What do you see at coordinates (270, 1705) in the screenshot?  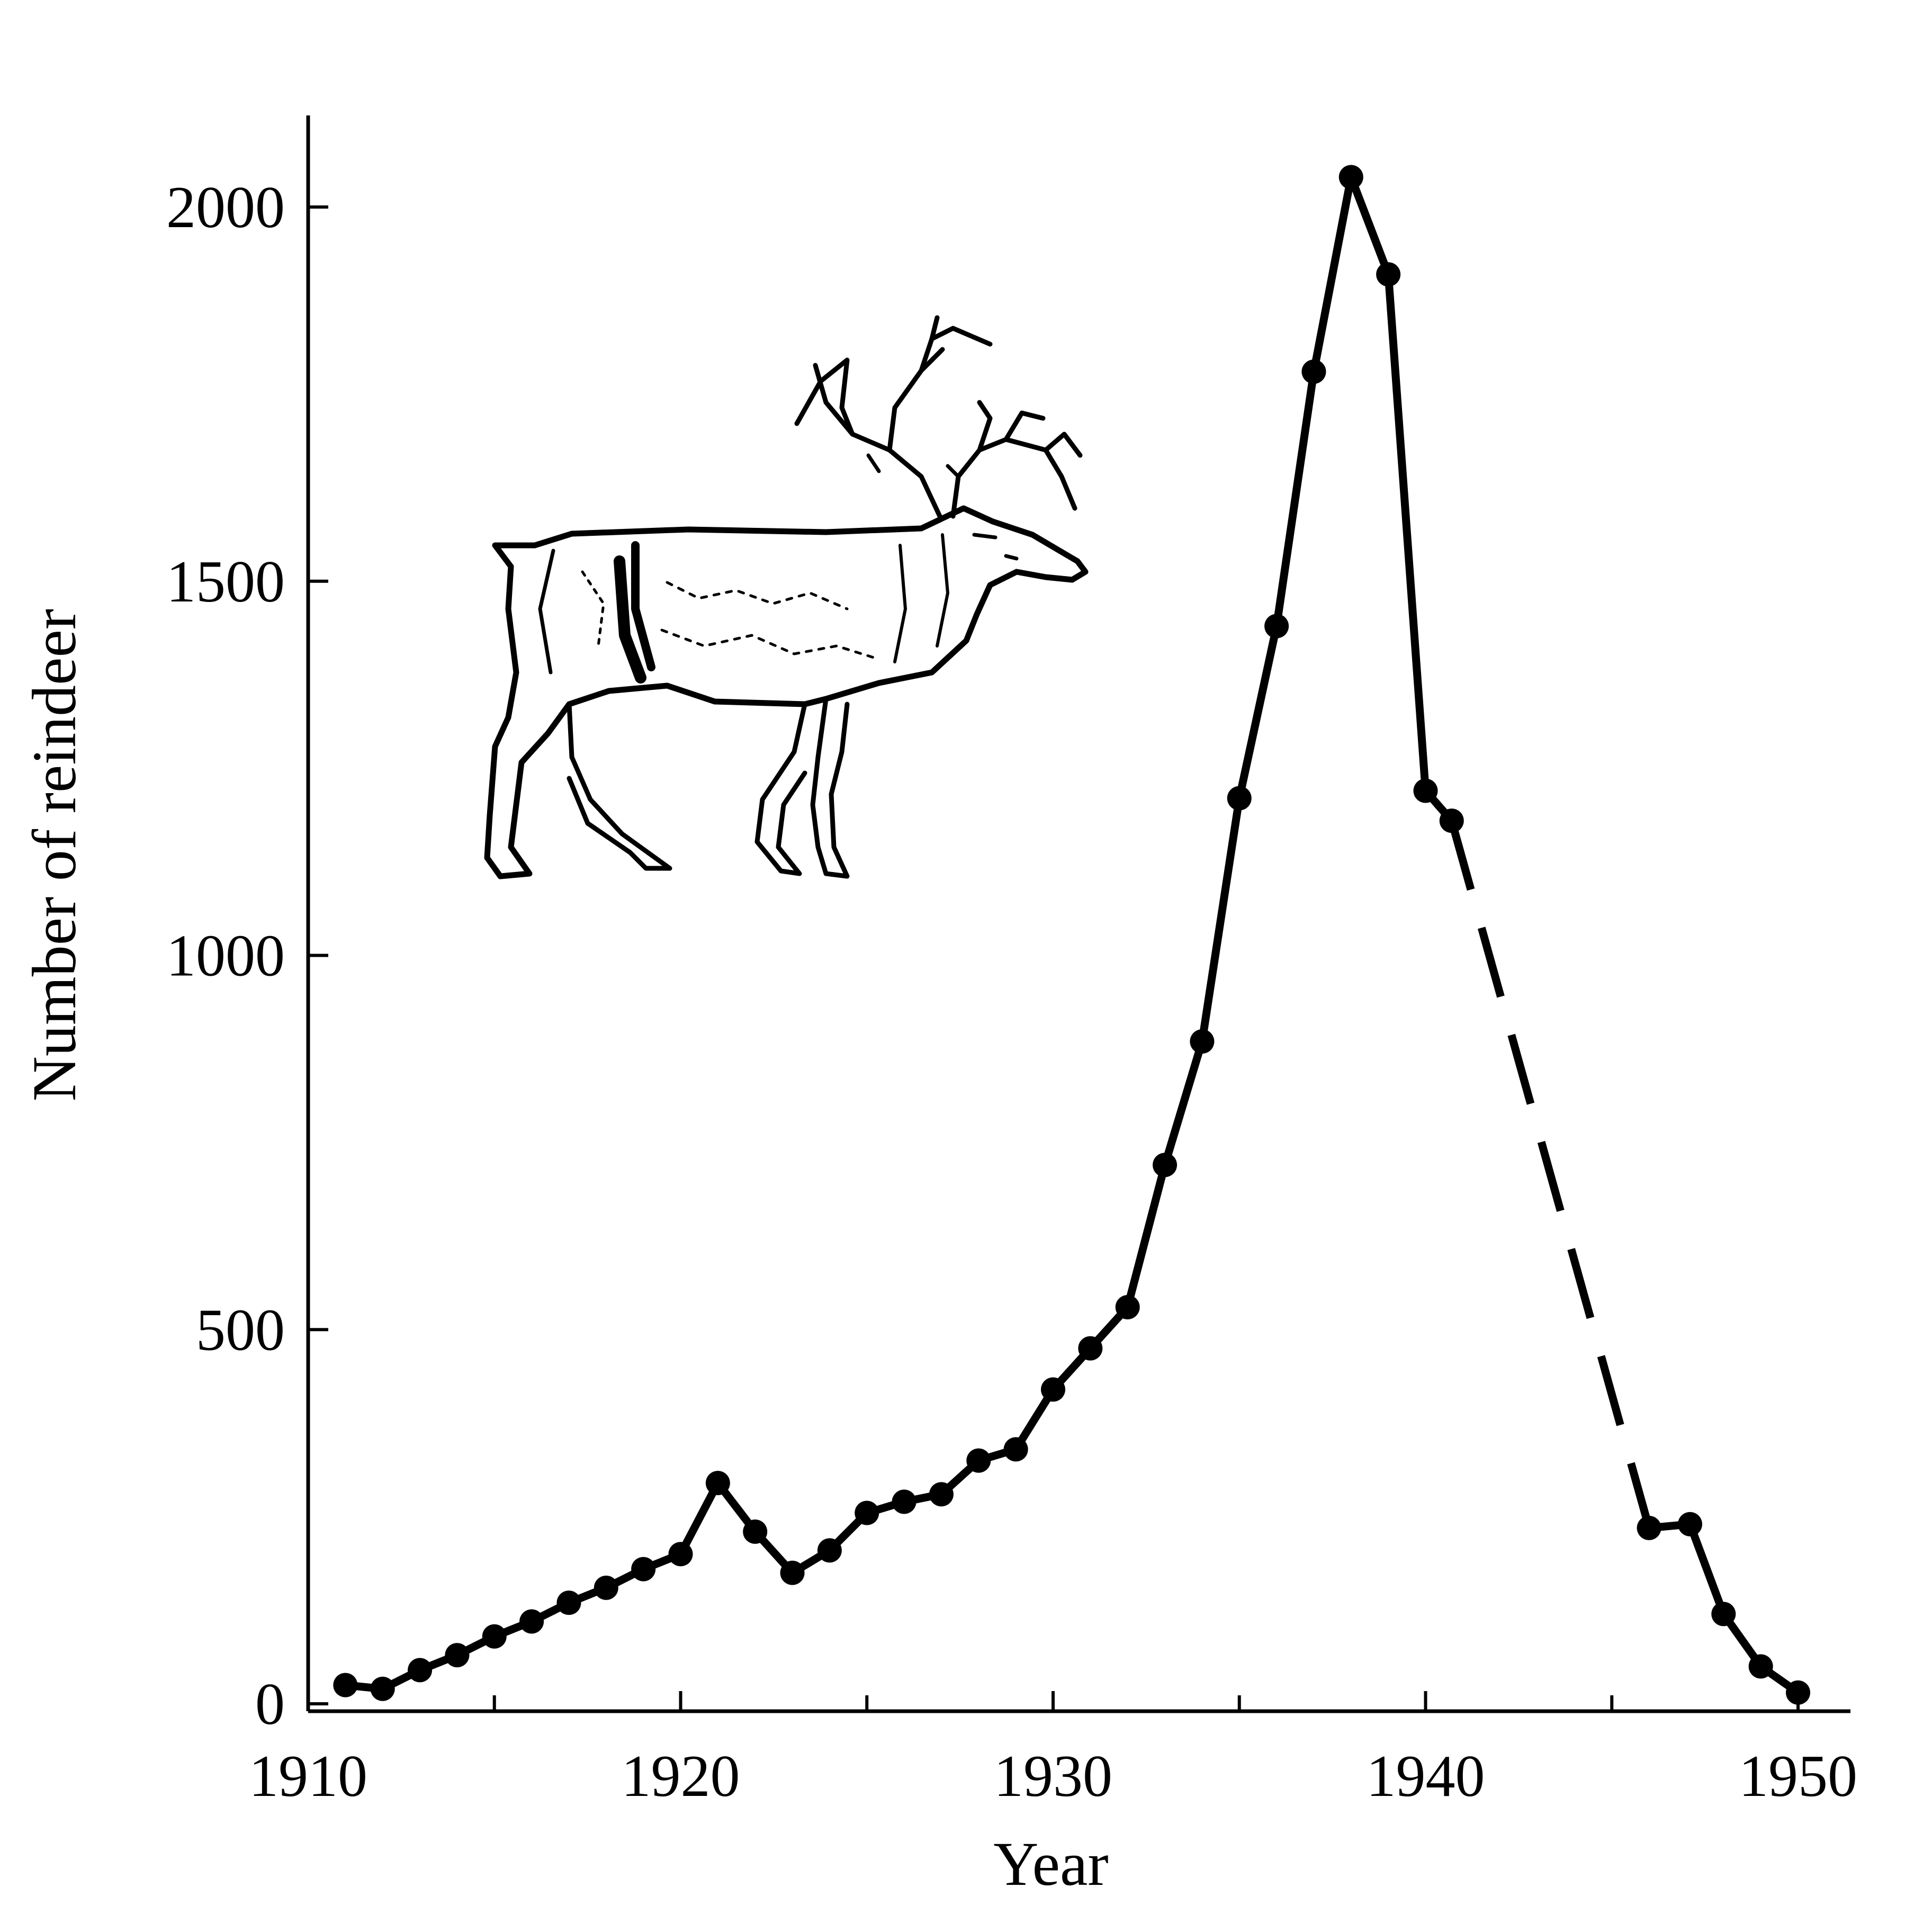 I see `y-tick-label: 0` at bounding box center [270, 1705].